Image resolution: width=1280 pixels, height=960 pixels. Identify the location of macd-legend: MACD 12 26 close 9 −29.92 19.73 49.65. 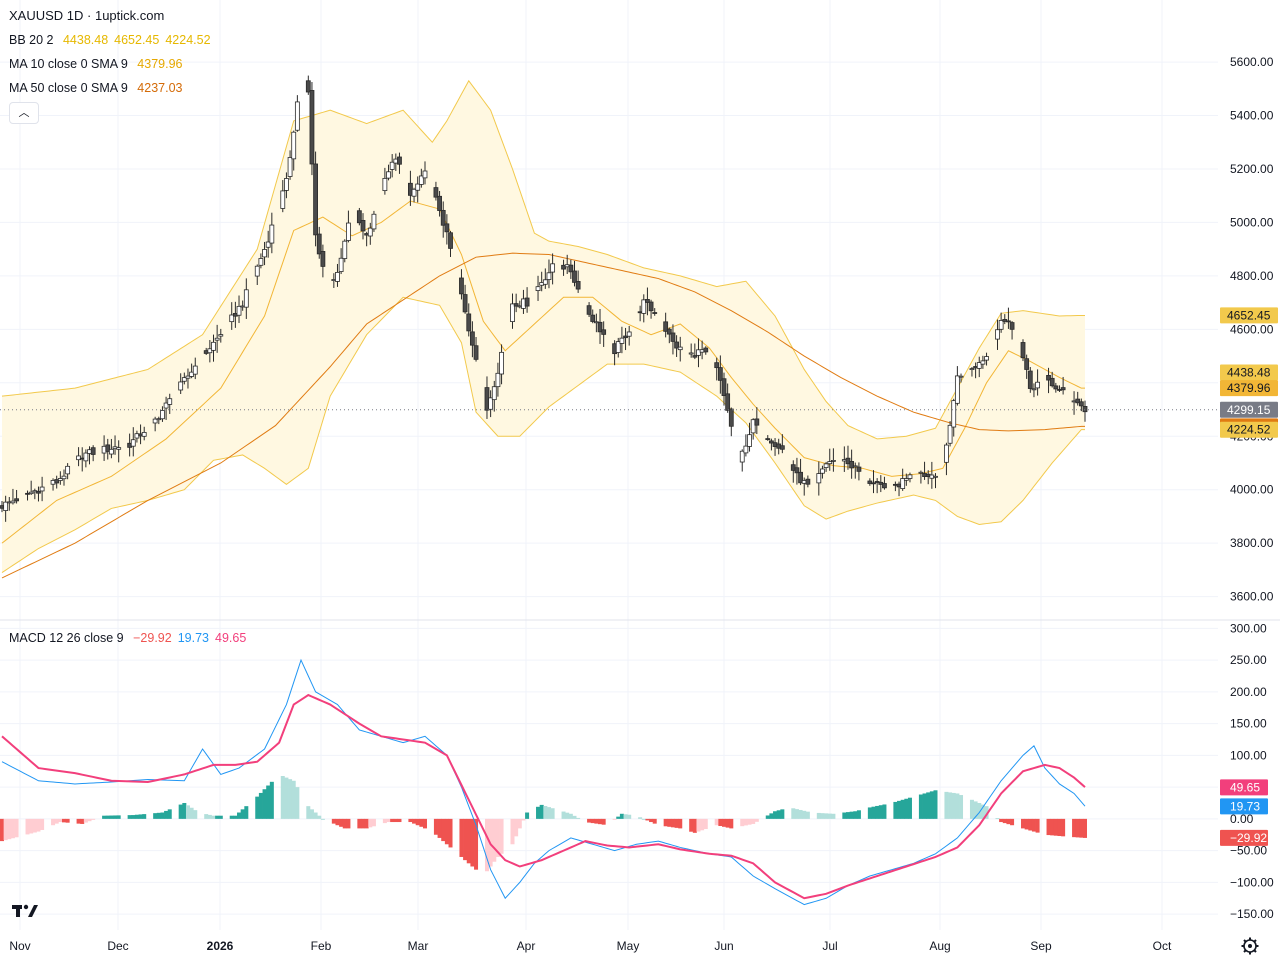
(130, 638).